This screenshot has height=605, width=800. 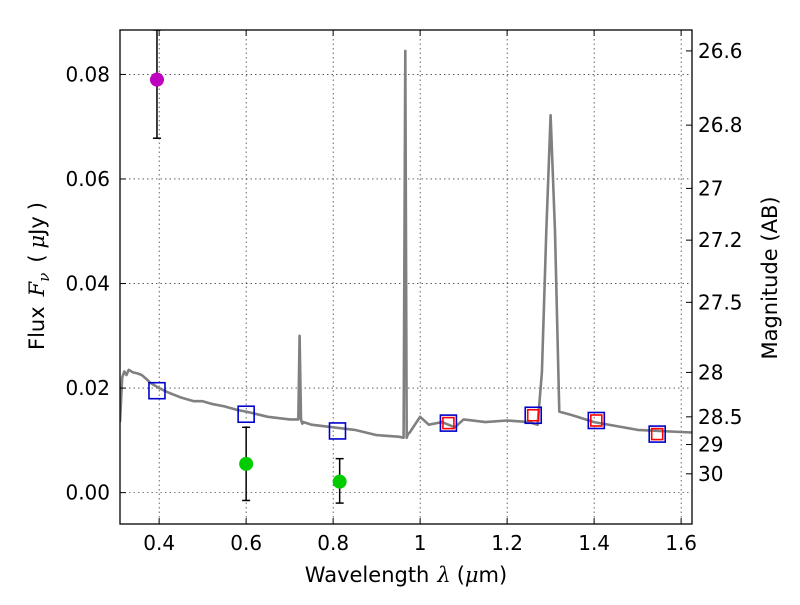 What do you see at coordinates (87, 493) in the screenshot?
I see `y-tick-label: 0.00` at bounding box center [87, 493].